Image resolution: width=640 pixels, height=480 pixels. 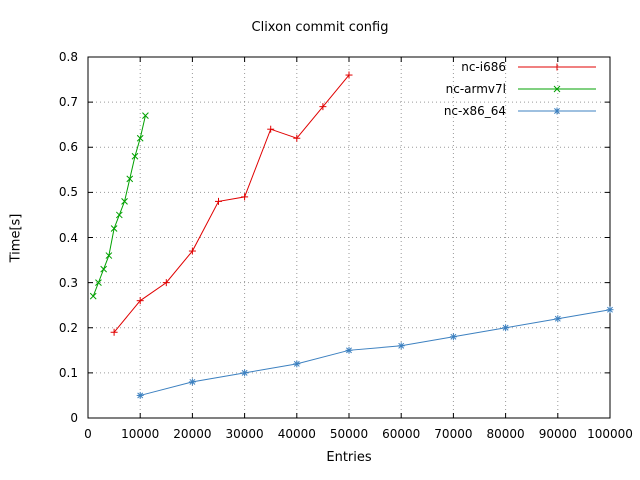 What do you see at coordinates (192, 434) in the screenshot?
I see `x-tick-label: 20000` at bounding box center [192, 434].